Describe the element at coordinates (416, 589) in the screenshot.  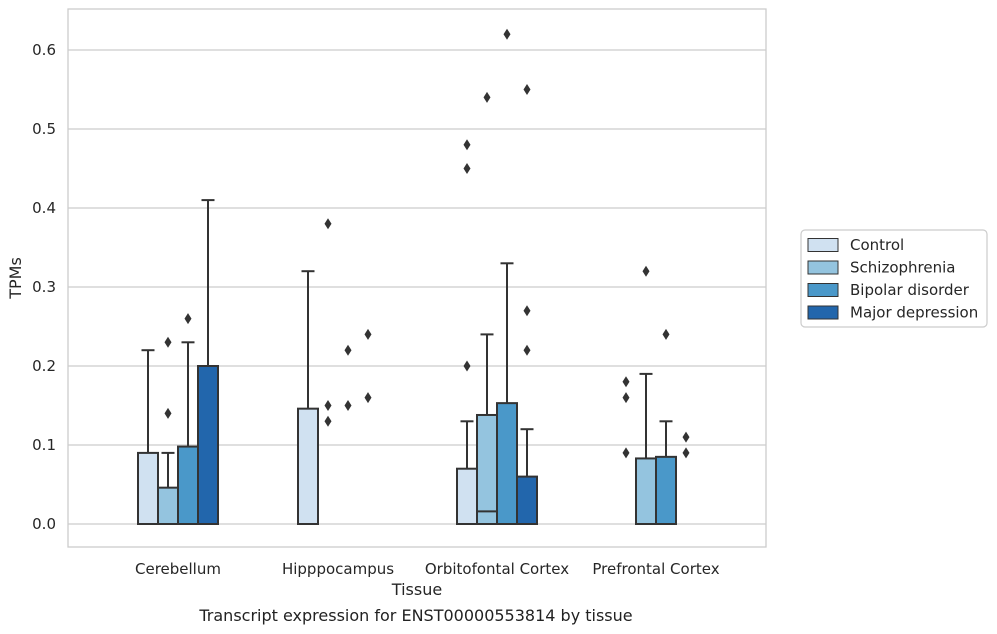
I see `x-axis-label: Tissue` at that location.